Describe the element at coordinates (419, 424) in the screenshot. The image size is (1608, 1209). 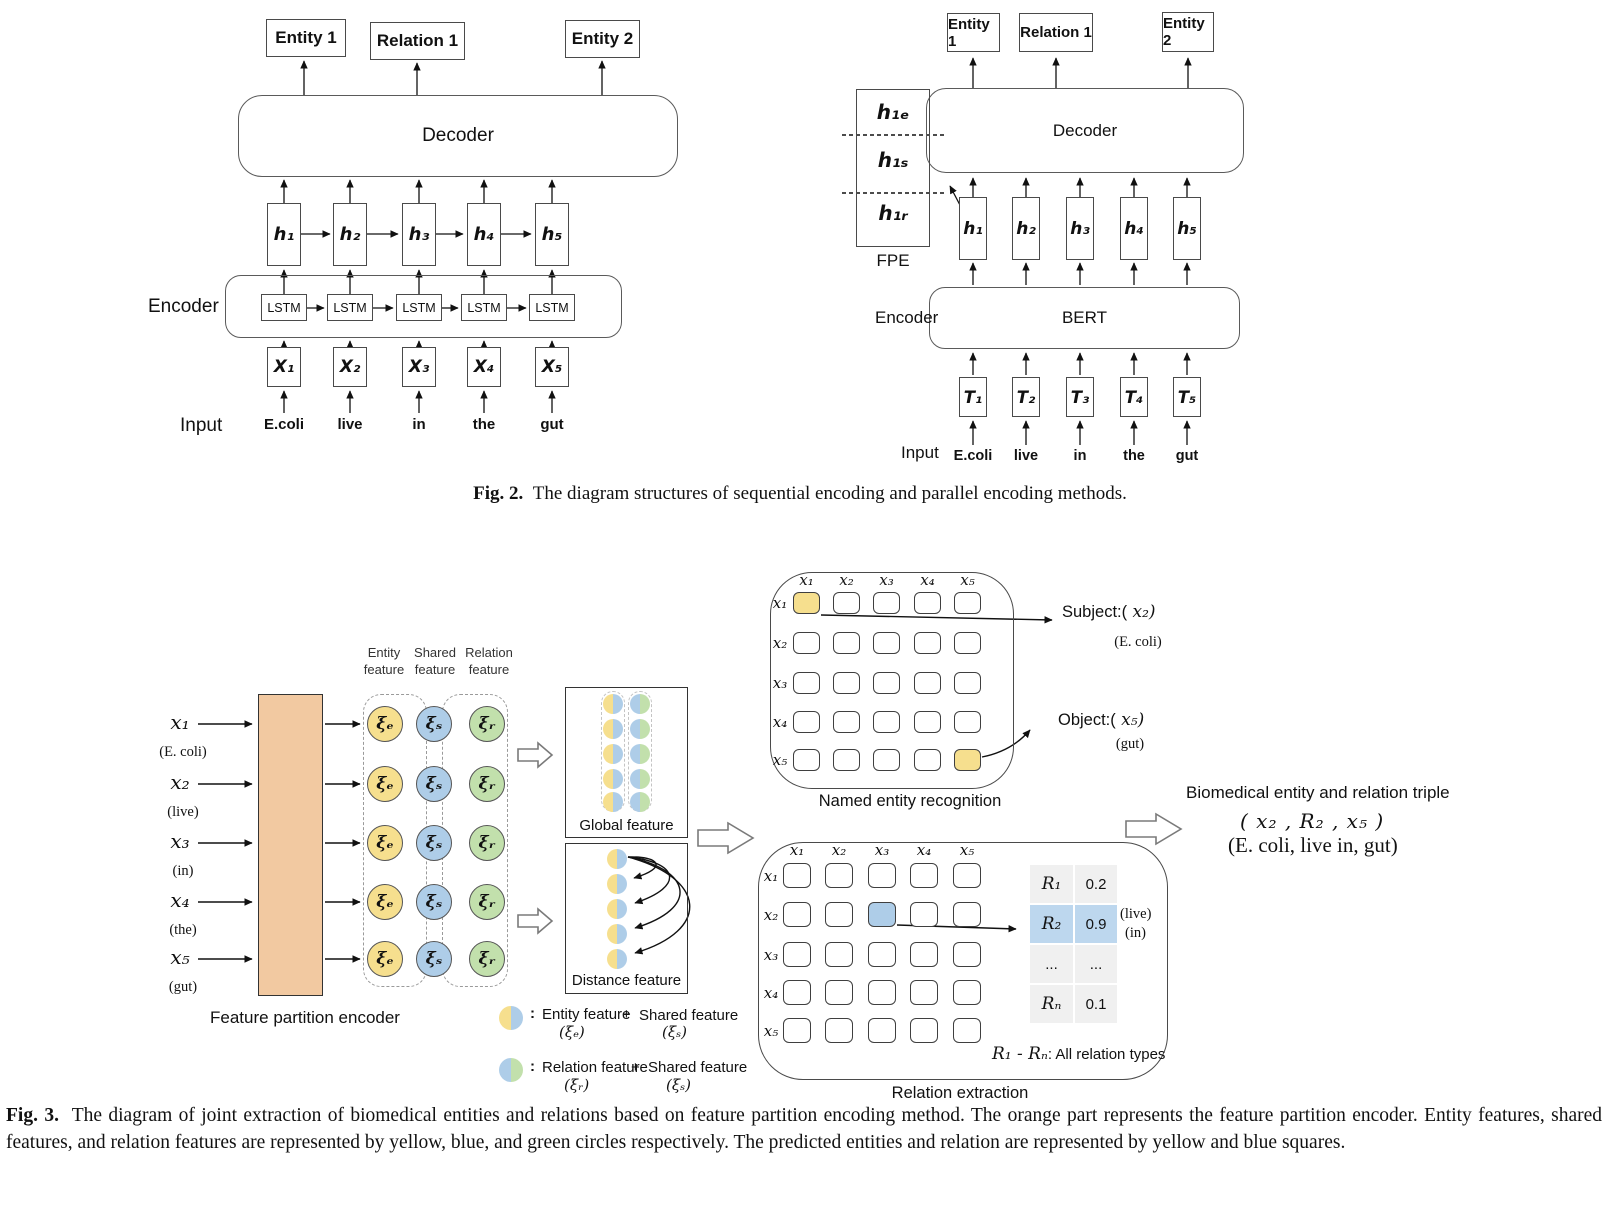
I see `input-token: in` at that location.